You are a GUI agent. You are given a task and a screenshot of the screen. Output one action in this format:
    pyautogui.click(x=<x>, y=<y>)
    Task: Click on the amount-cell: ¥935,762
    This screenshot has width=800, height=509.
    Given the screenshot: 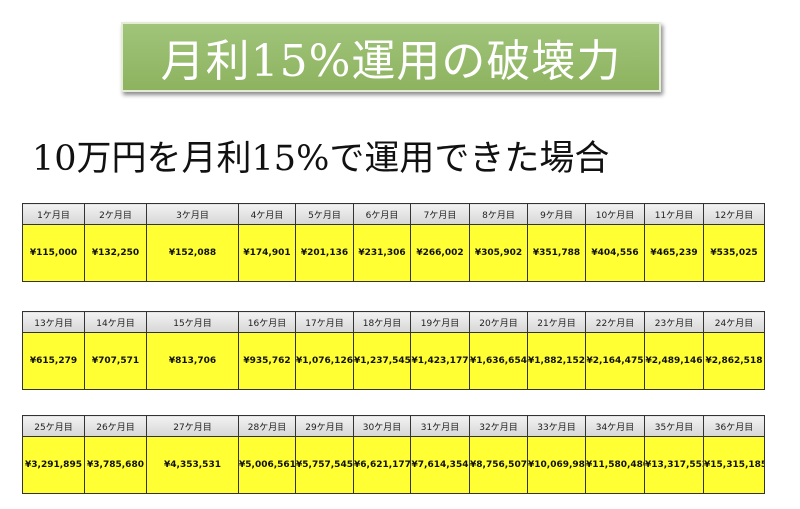 What is the action you would take?
    pyautogui.click(x=267, y=361)
    